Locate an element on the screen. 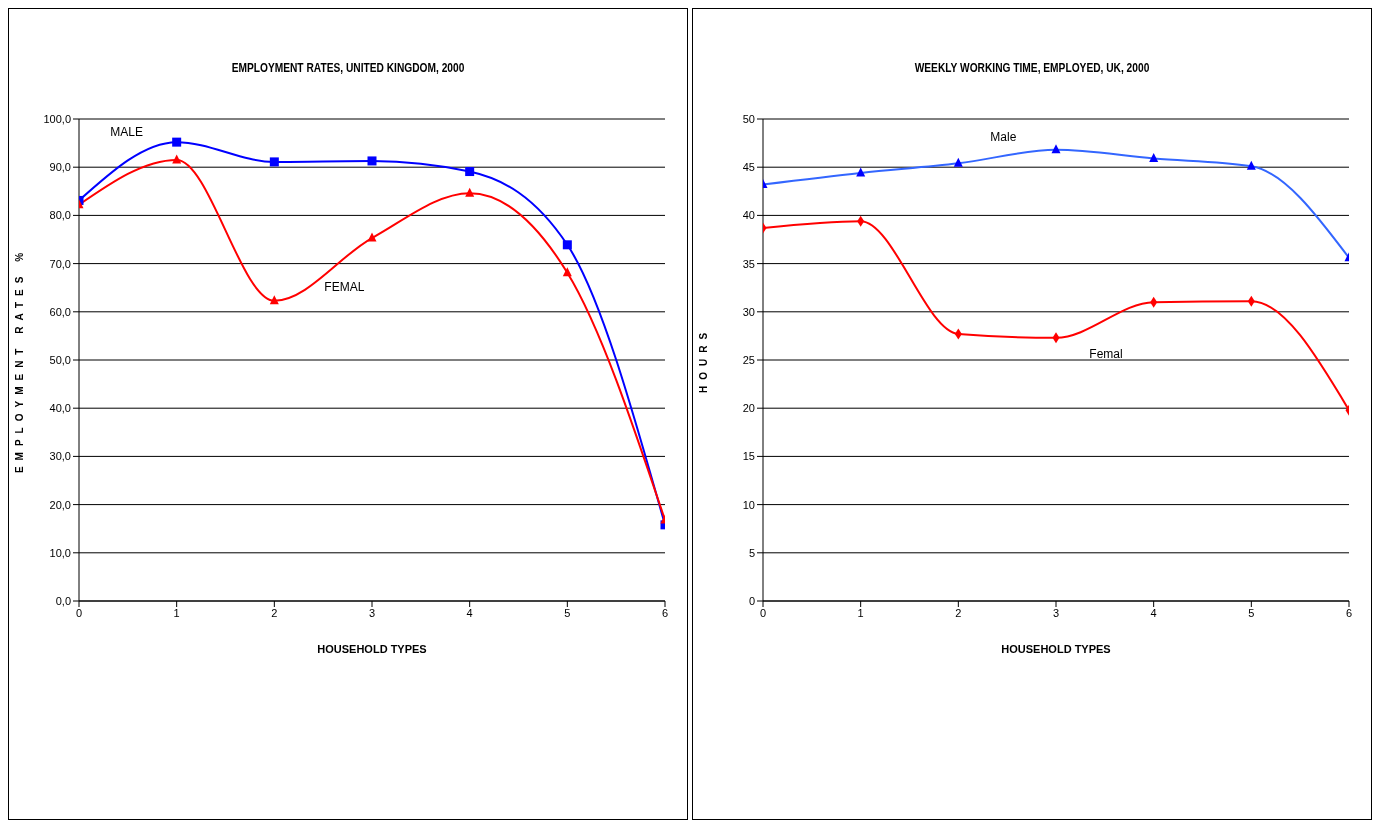 This screenshot has height=820, width=1396. y-tick-label: 30,0 is located at coordinates (60, 456).